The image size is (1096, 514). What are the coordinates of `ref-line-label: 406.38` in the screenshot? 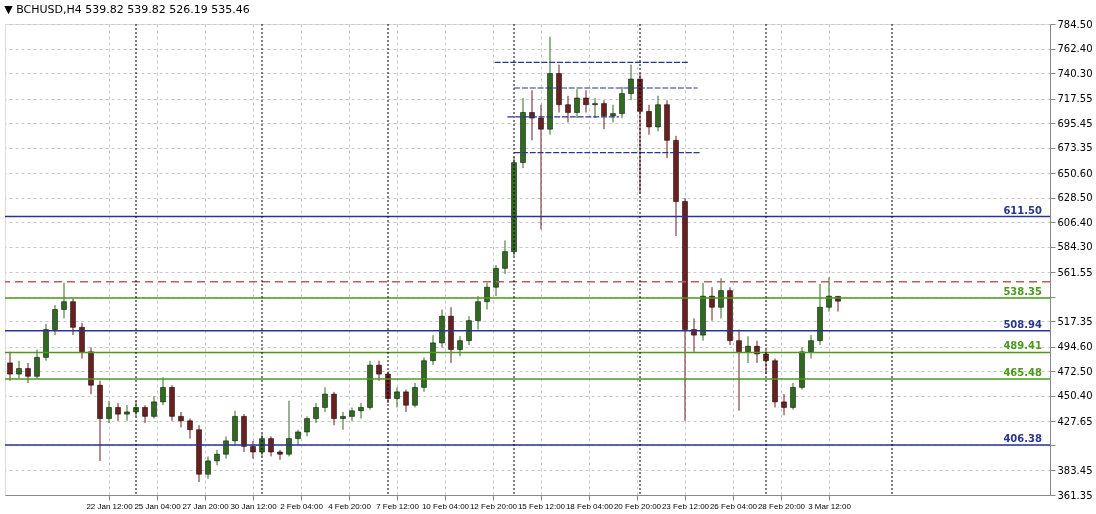 It's located at (1023, 438).